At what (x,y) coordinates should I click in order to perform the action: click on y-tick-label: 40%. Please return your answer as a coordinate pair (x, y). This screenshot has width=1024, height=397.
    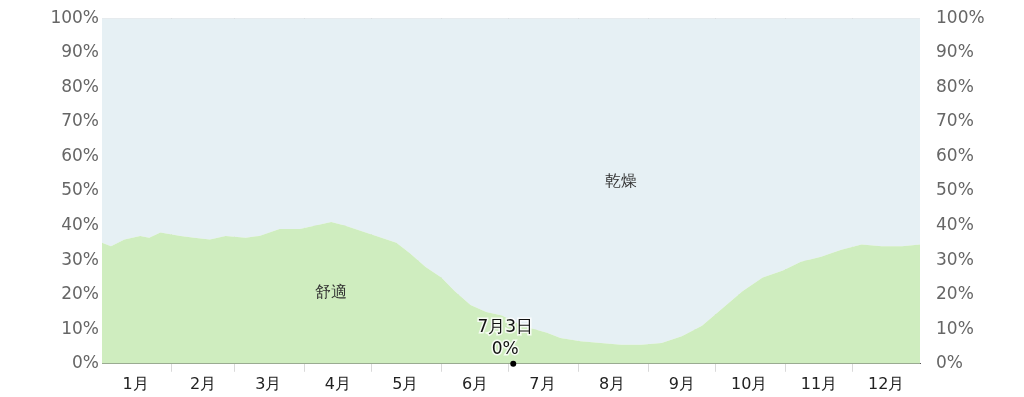
    Looking at the image, I should click on (80, 223).